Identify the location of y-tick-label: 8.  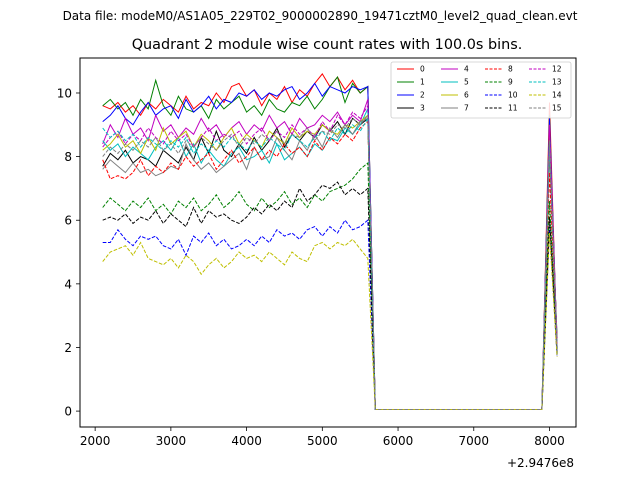
(68, 157).